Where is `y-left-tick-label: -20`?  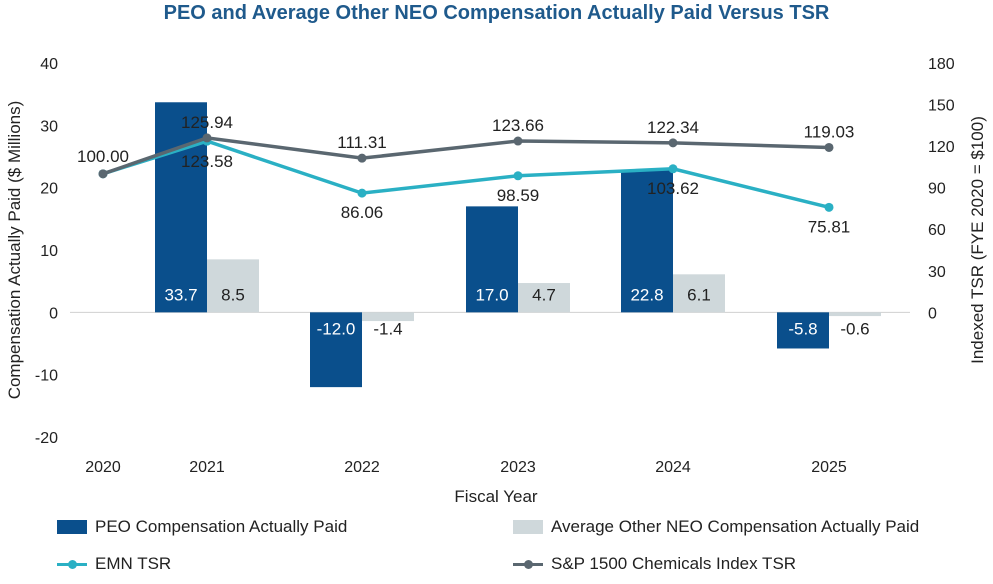 y-left-tick-label: -20 is located at coordinates (46, 438).